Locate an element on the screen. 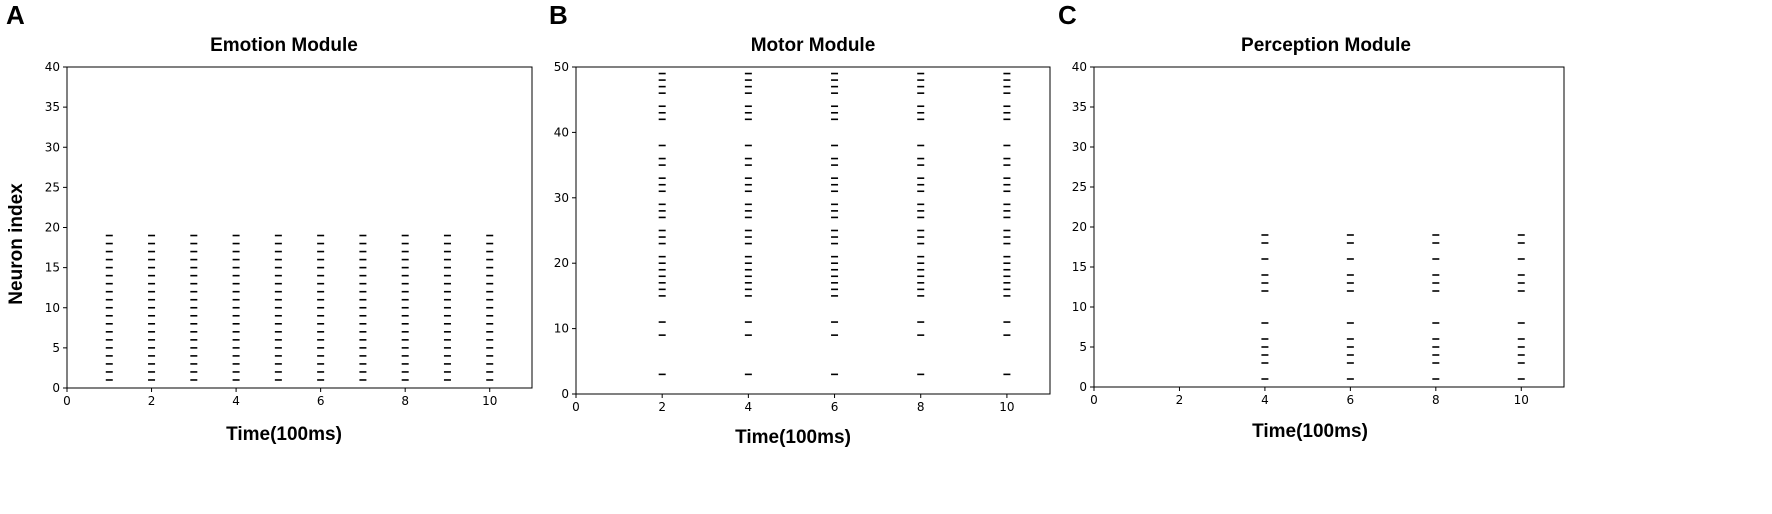 The height and width of the screenshot is (514, 1772). y-tick-label-perception: 35 is located at coordinates (1079, 107).